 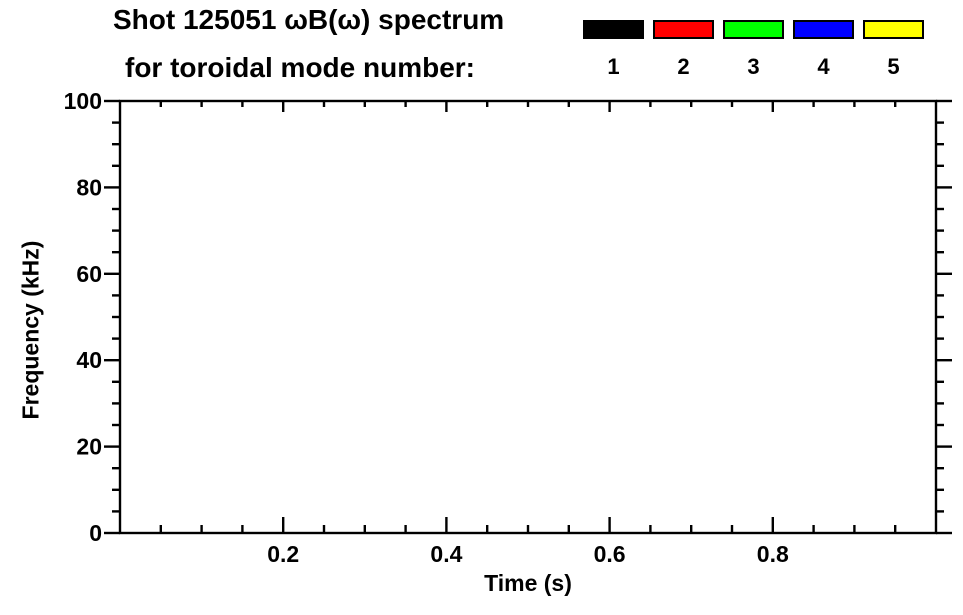 What do you see at coordinates (30, 330) in the screenshot?
I see `y-axis-title: Frequency (kHz)` at bounding box center [30, 330].